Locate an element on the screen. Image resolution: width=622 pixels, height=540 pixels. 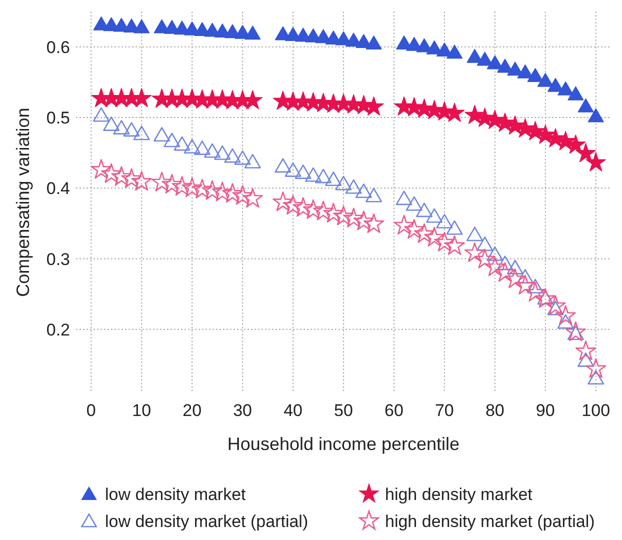
x-tick-label: 0 is located at coordinates (91, 410).